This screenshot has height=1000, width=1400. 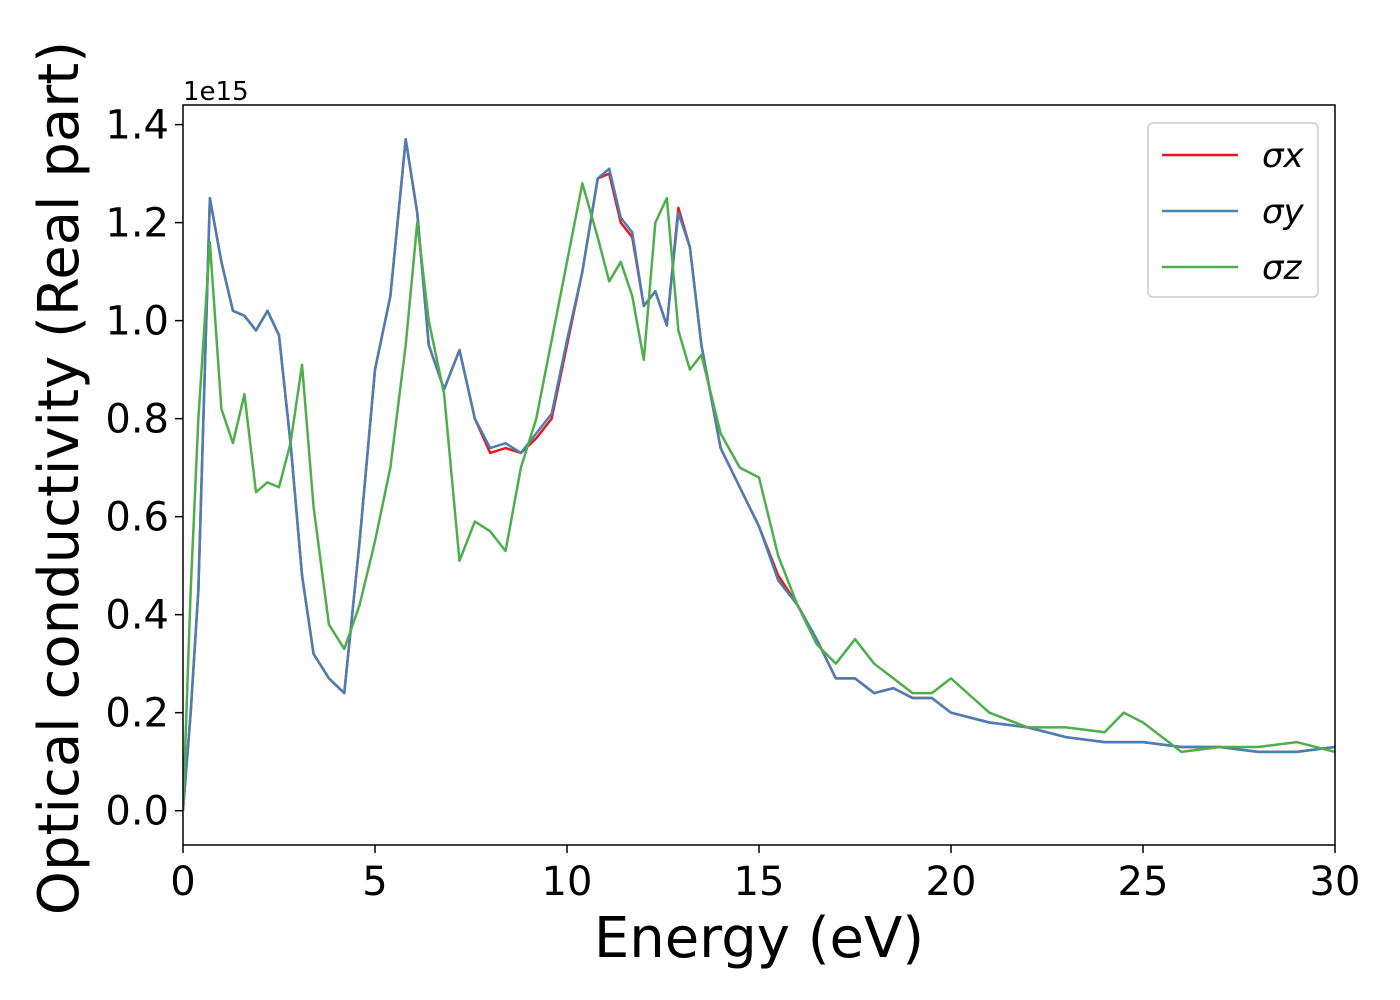 What do you see at coordinates (1283, 156) in the screenshot?
I see `legend-label: σx` at bounding box center [1283, 156].